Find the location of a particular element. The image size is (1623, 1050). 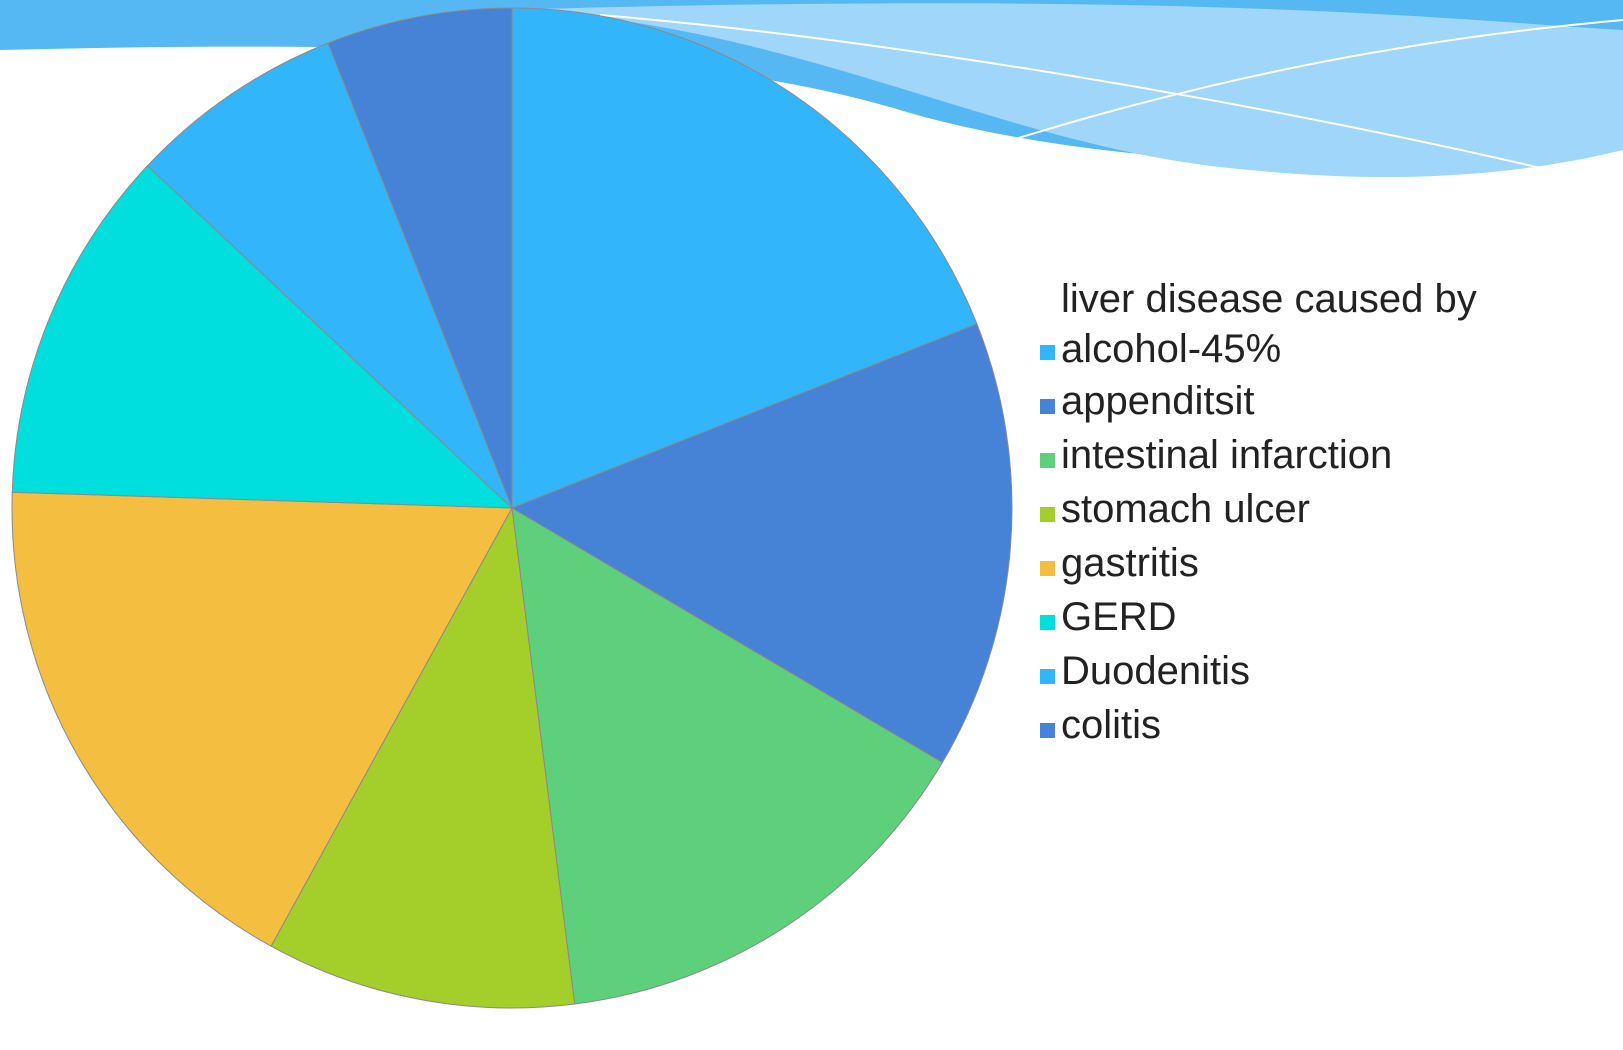

legend-label: stomach ulcer is located at coordinates (1185, 509).